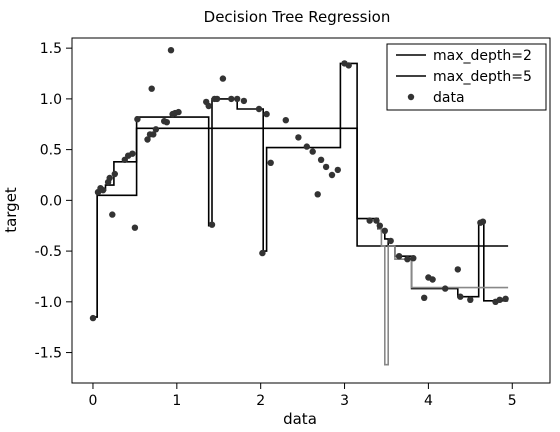 This screenshot has height=432, width=560. I want to click on legend: max_depth=2 max_depth=5 data, so click(466, 77).